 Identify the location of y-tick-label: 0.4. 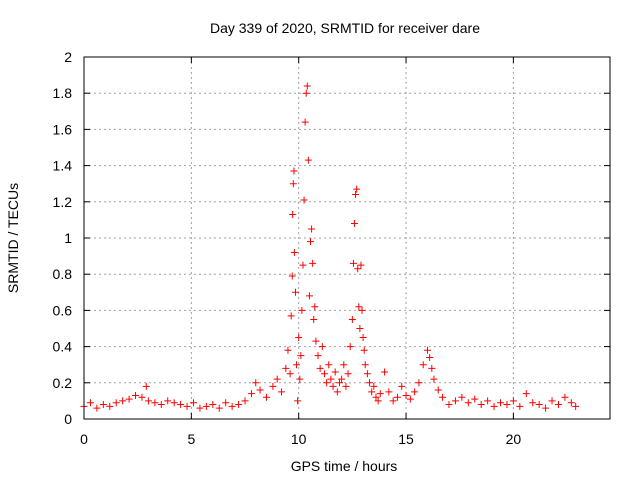
(63, 347).